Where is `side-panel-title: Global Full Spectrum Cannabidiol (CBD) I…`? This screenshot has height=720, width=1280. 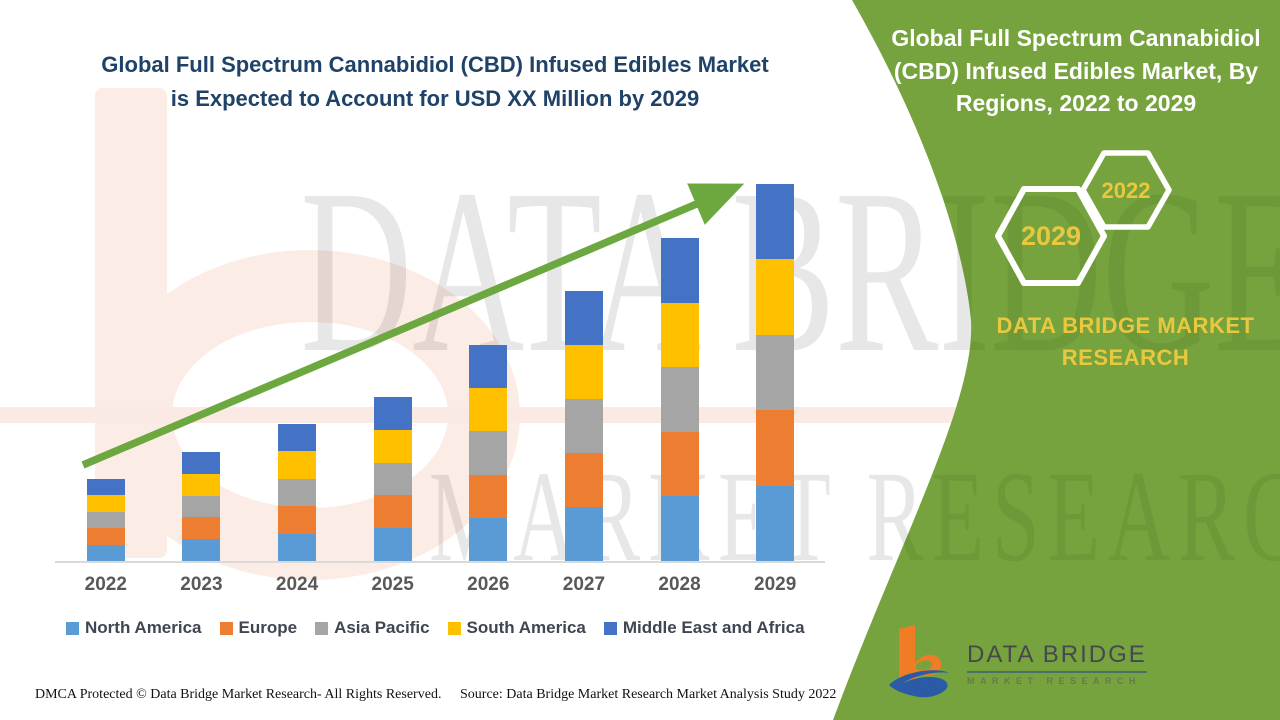
side-panel-title: Global Full Spectrum Cannabidiol (CBD) I… is located at coordinates (1076, 71).